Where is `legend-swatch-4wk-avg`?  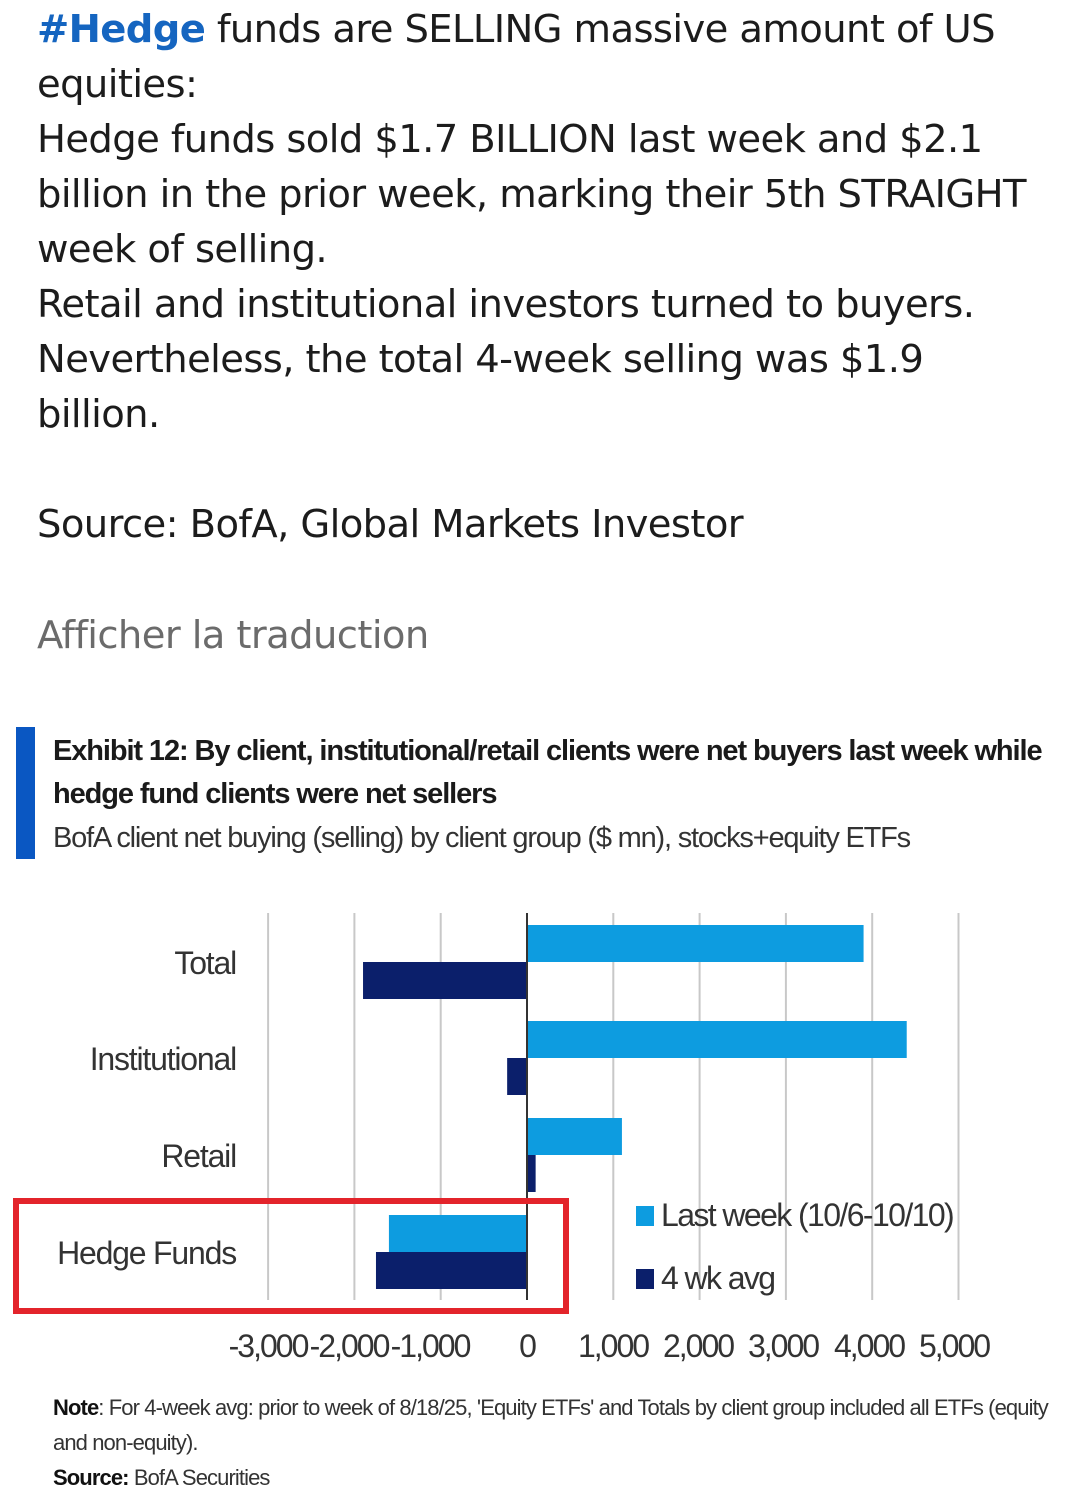 legend-swatch-4wk-avg is located at coordinates (645, 1279).